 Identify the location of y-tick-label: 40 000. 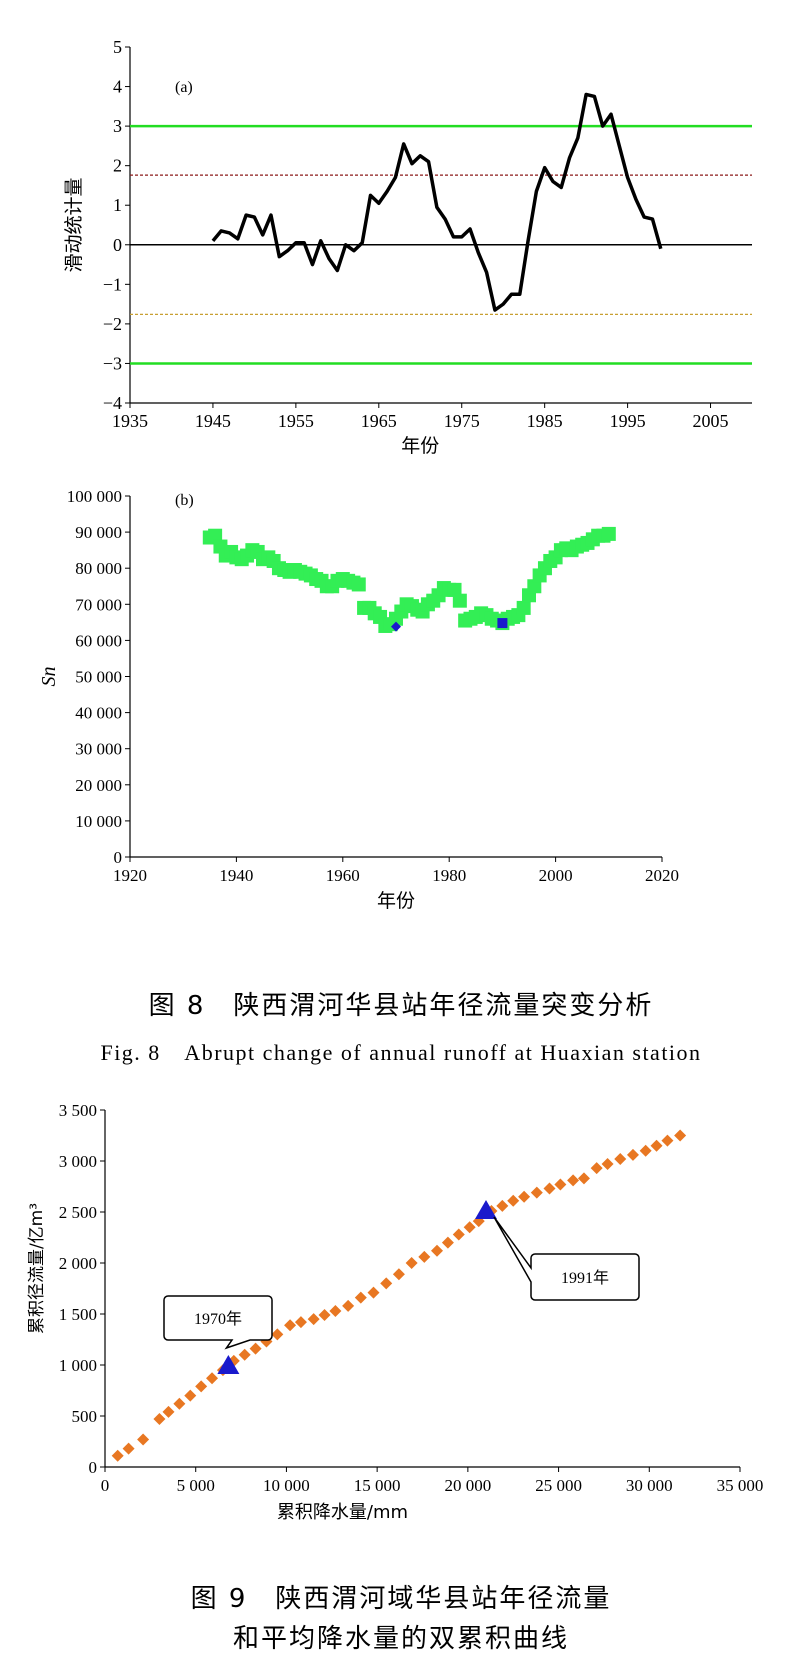
(98, 713).